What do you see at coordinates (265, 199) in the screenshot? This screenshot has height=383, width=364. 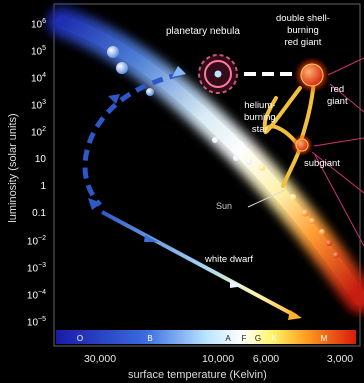 I see `sun-pointer` at bounding box center [265, 199].